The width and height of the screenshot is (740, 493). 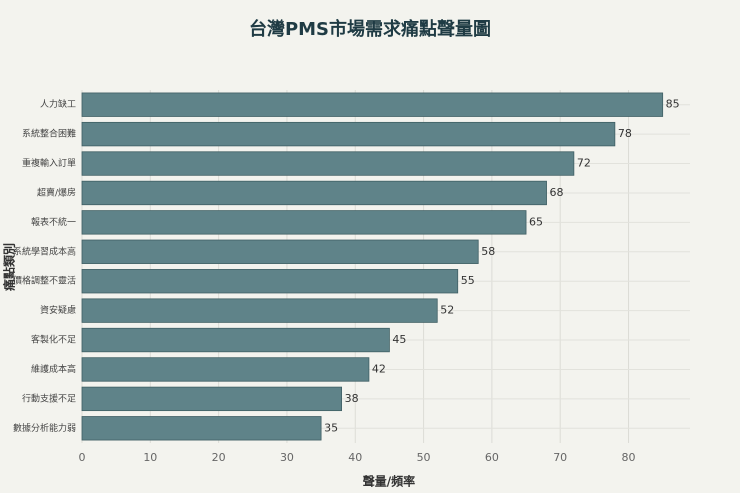 I want to click on value-label: 78, so click(x=625, y=133).